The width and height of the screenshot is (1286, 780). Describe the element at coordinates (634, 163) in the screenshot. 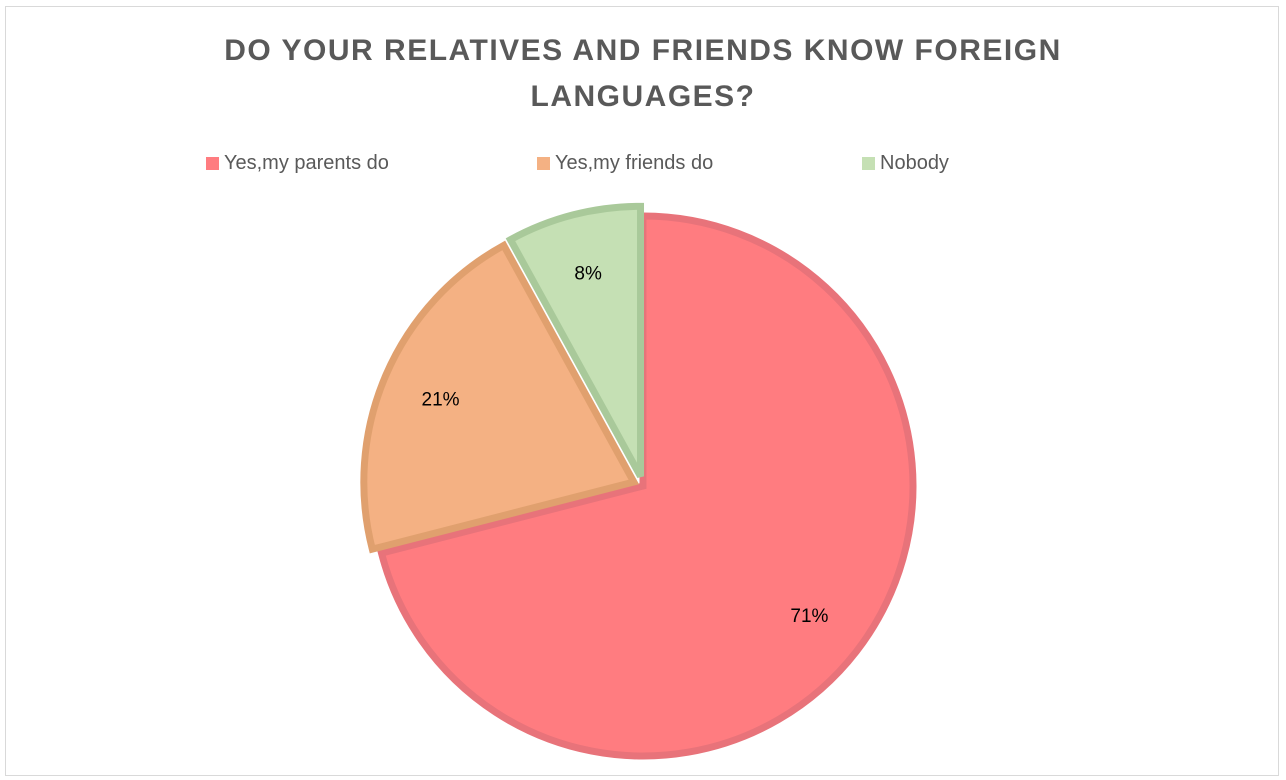

I see `legend-label-friends: Yes,my friends do` at that location.